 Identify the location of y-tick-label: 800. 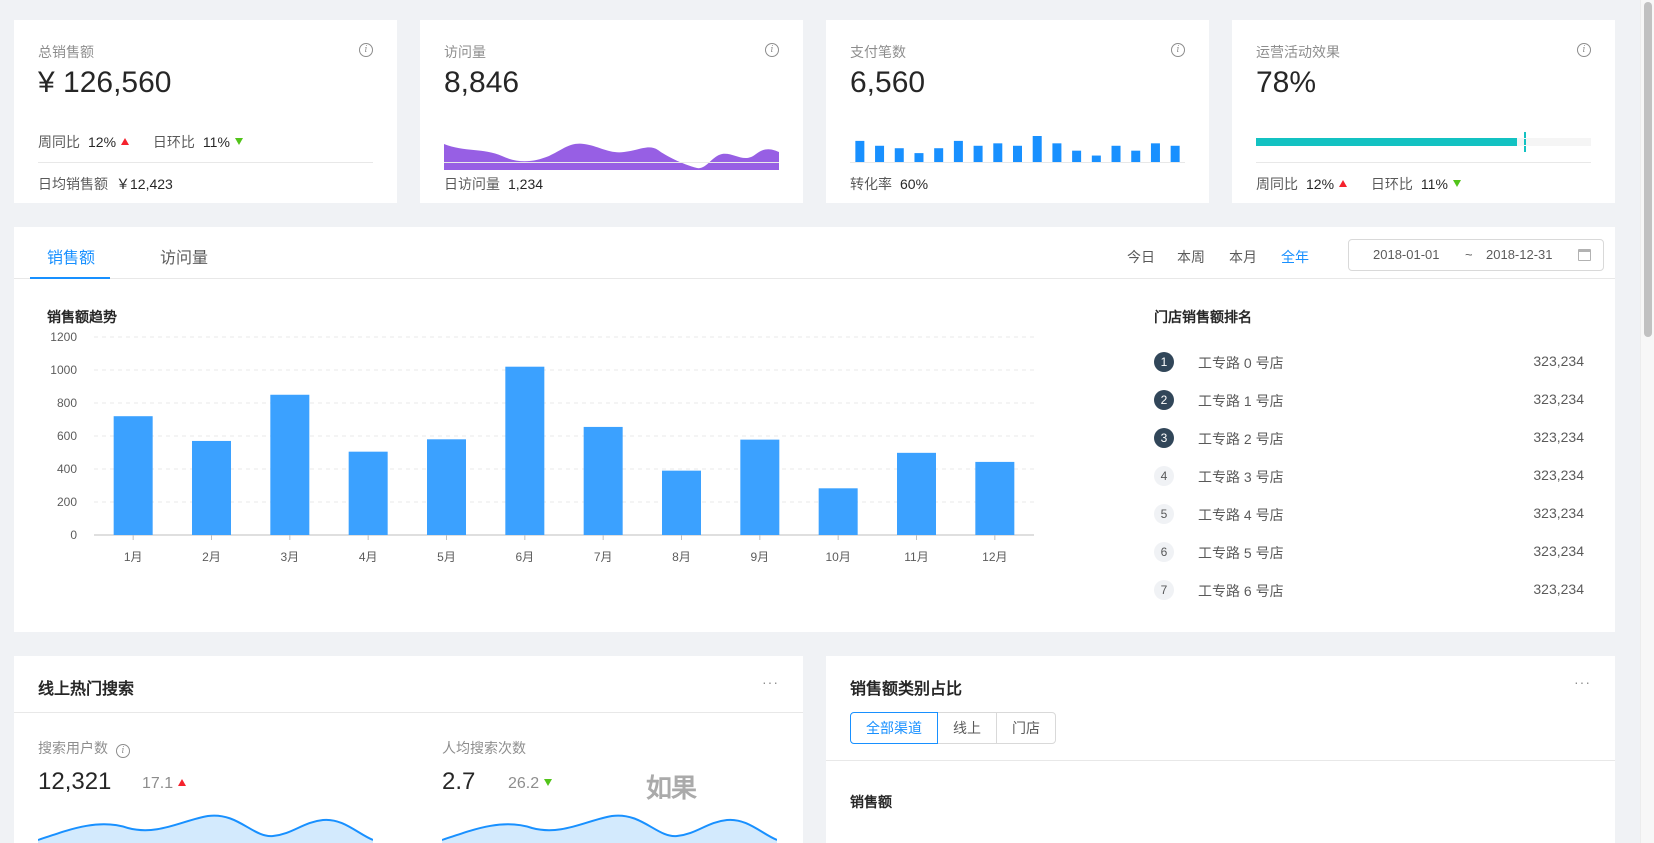
(67, 403).